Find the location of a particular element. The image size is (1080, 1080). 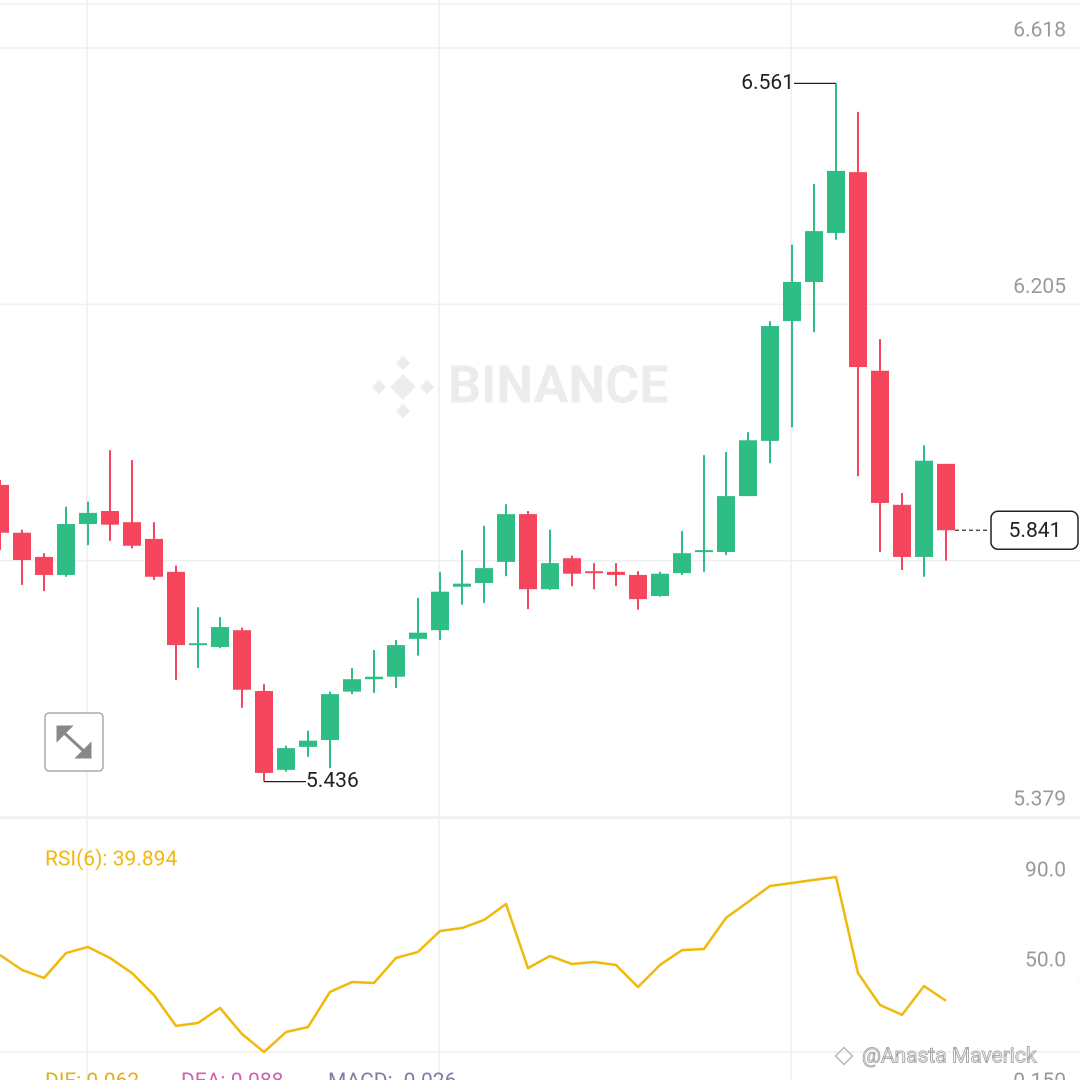

rsi-line is located at coordinates (473, 964).